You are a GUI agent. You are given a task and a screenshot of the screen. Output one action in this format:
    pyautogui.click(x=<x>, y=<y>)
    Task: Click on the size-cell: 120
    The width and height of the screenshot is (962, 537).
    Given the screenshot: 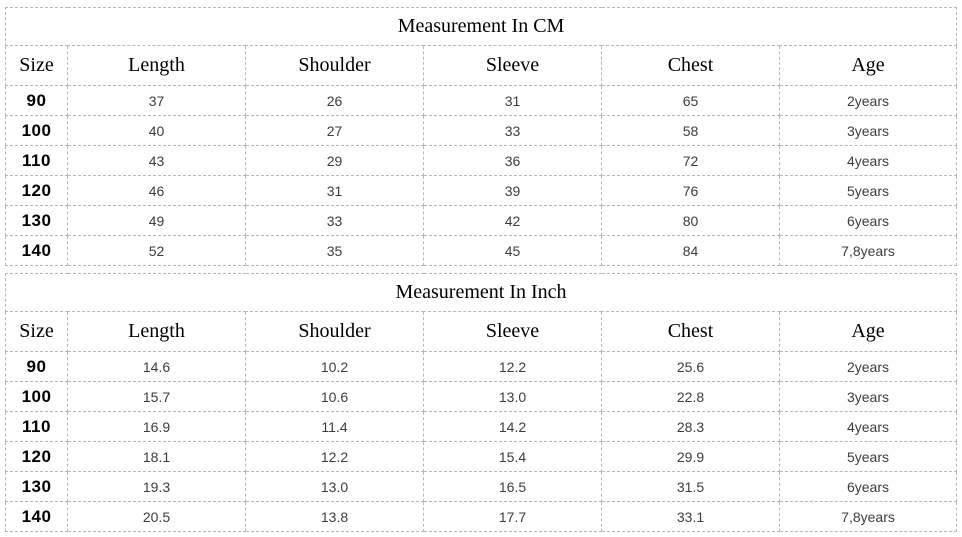 What is the action you would take?
    pyautogui.click(x=36, y=456)
    